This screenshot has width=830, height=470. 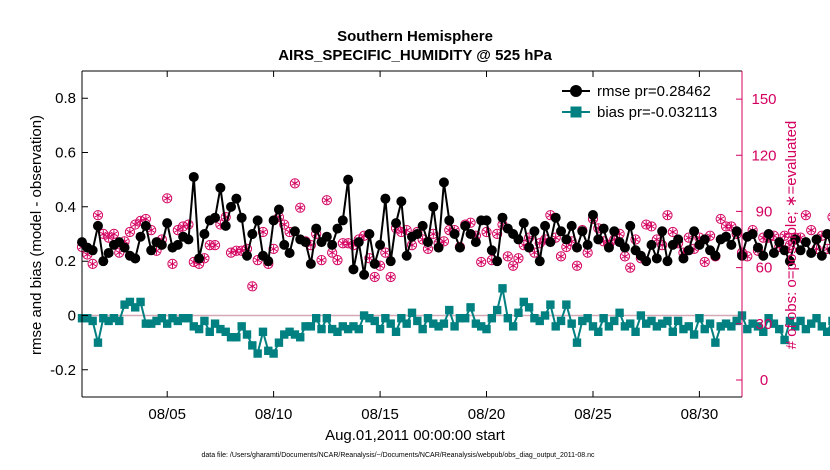 What do you see at coordinates (791, 235) in the screenshot?
I see `y-axis-label-right: # of obs: o=possible; ∗=evaluated` at bounding box center [791, 235].